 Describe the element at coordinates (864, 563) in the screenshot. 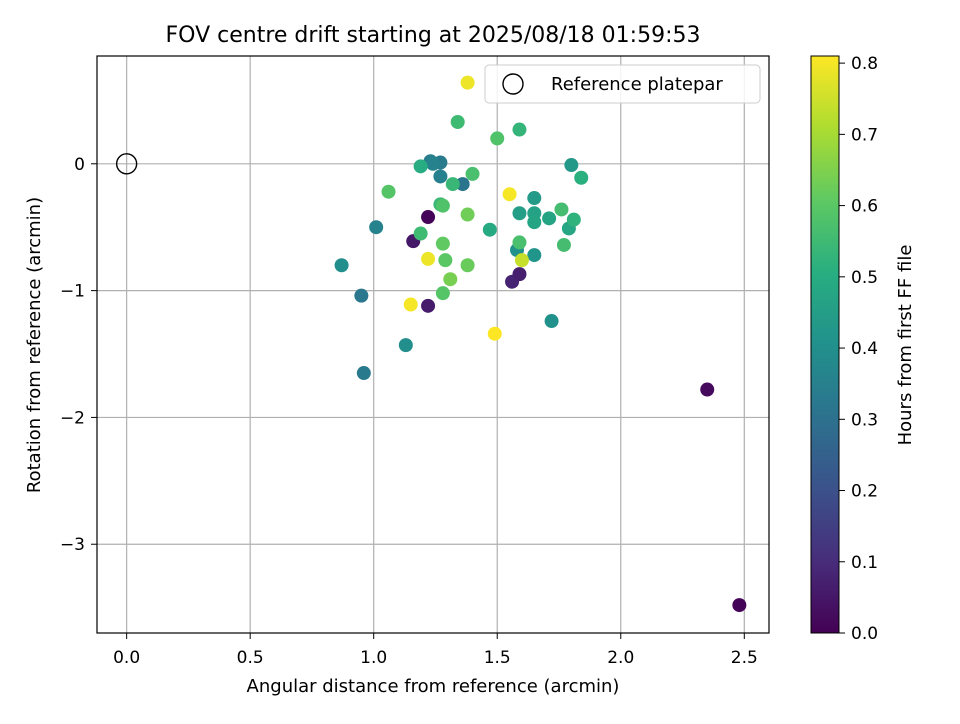

I see `colorbar-tick-label: 0.1` at that location.